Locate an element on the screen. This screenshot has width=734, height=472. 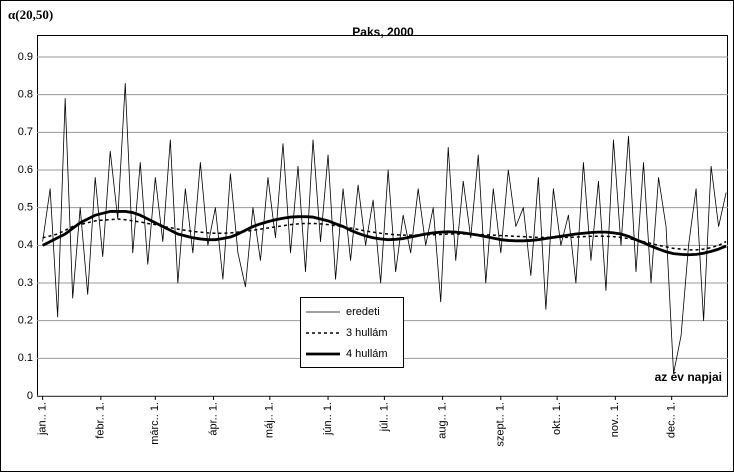
legend-label: 3 hullám is located at coordinates (367, 333).